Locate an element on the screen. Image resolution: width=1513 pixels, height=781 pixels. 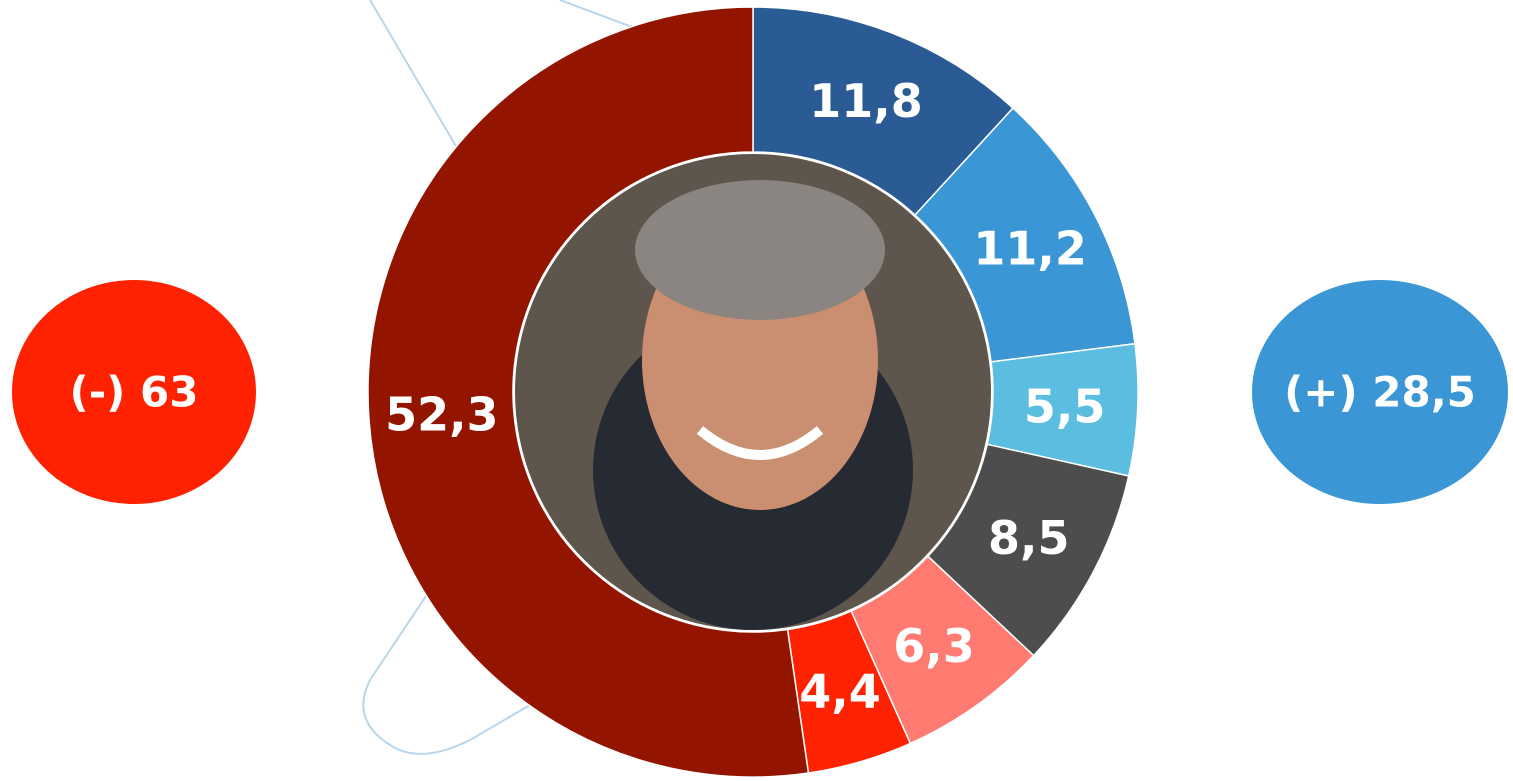
annotation-text: (-) 63 is located at coordinates (134, 392).